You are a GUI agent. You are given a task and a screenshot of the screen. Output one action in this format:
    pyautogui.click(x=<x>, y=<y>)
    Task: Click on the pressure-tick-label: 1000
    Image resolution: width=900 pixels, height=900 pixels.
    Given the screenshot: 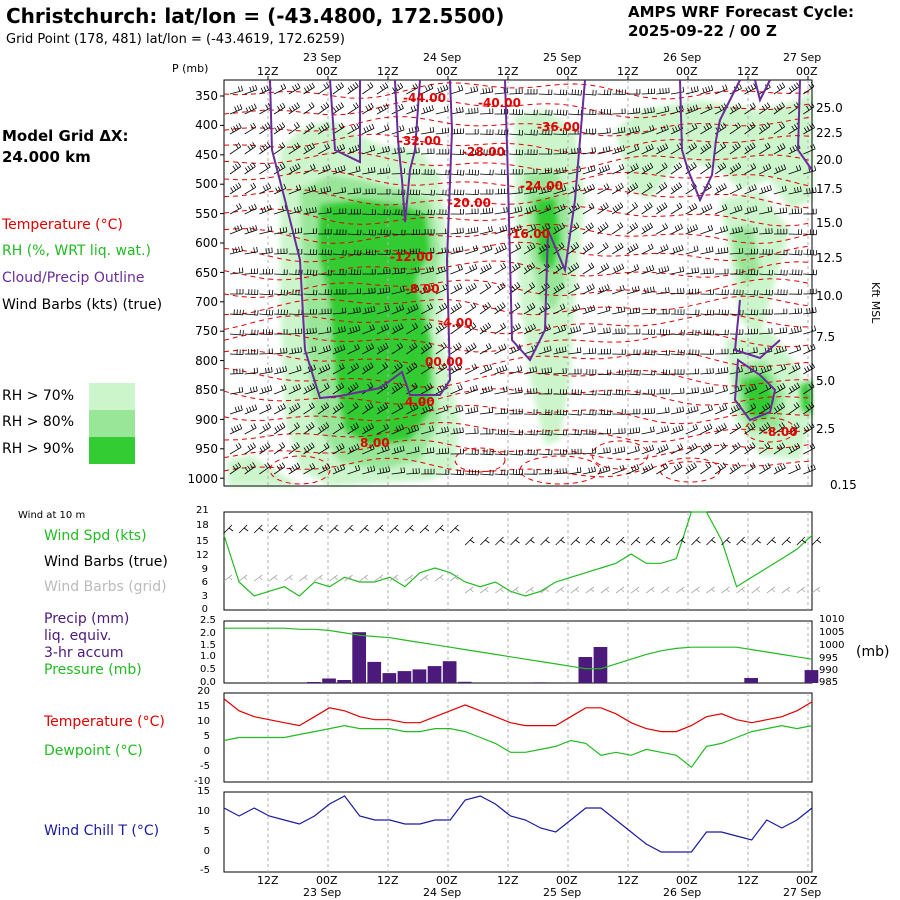 What is the action you would take?
    pyautogui.click(x=202, y=479)
    